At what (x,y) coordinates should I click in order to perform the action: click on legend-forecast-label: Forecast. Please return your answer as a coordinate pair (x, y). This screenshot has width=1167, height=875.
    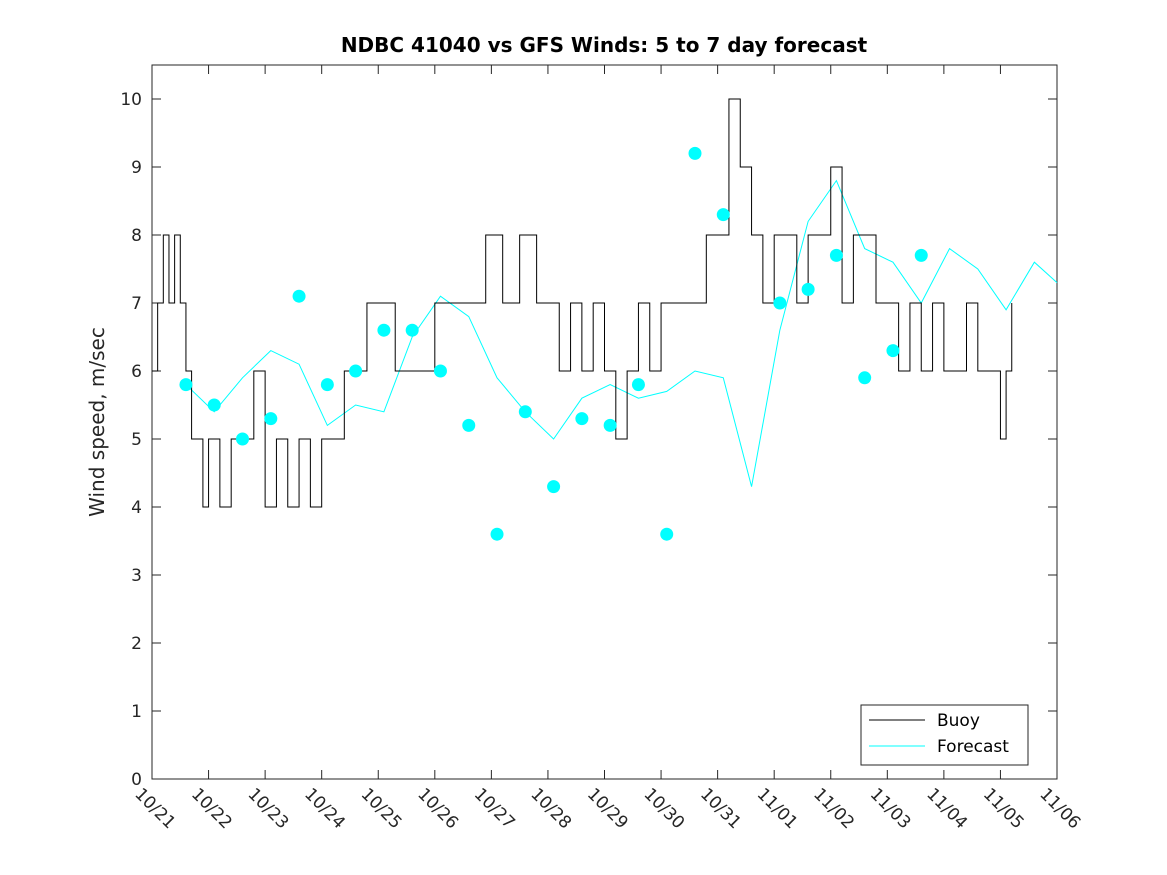
    Looking at the image, I should click on (973, 747).